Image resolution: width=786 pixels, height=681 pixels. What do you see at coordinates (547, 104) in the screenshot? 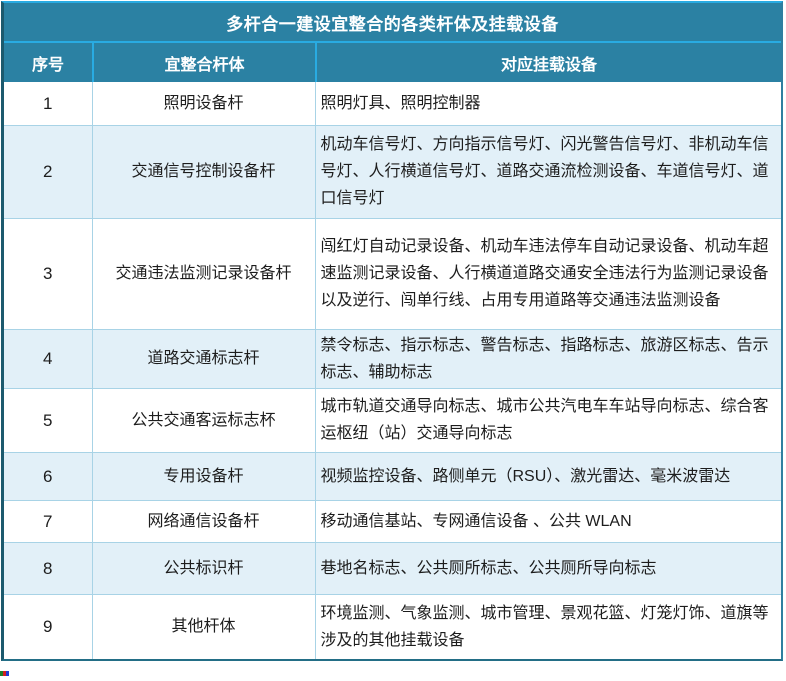
I see `mounted-devices: 照明灯具、照明控制器` at bounding box center [547, 104].